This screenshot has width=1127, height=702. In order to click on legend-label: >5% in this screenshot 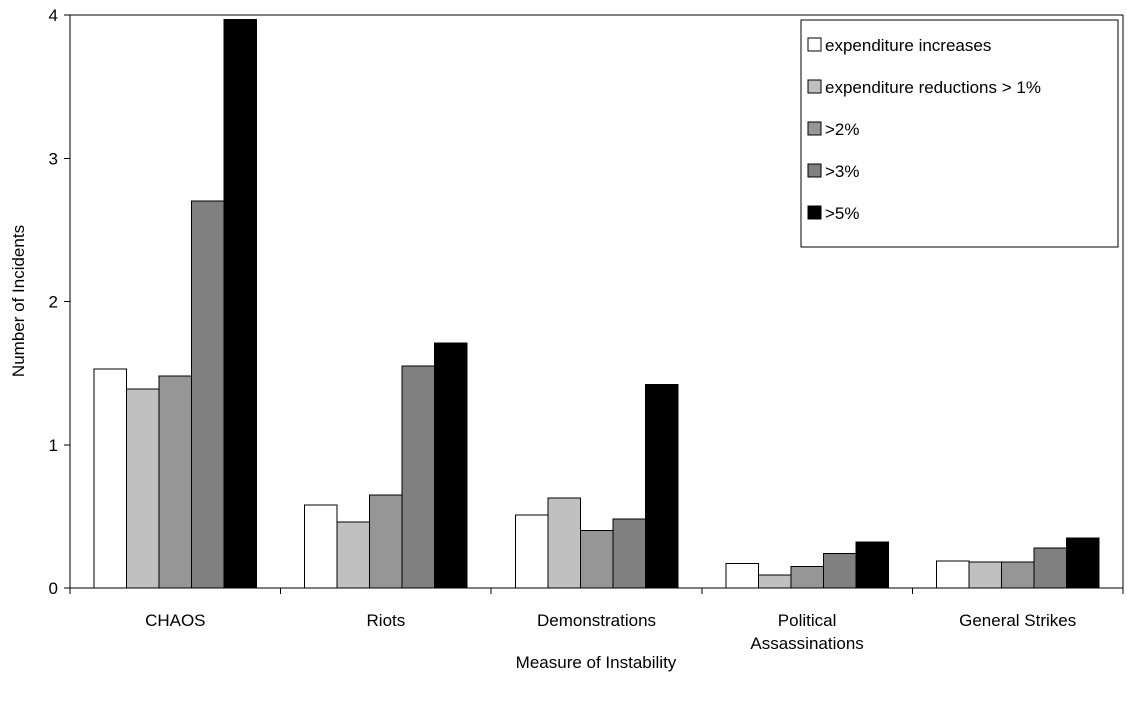, I will do `click(842, 213)`.